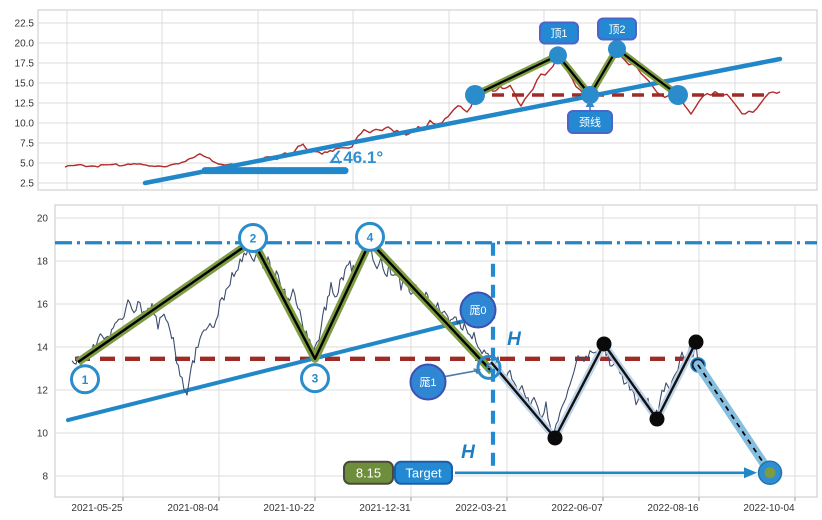  I want to click on bottom-pattern-core, so click(285, 306).